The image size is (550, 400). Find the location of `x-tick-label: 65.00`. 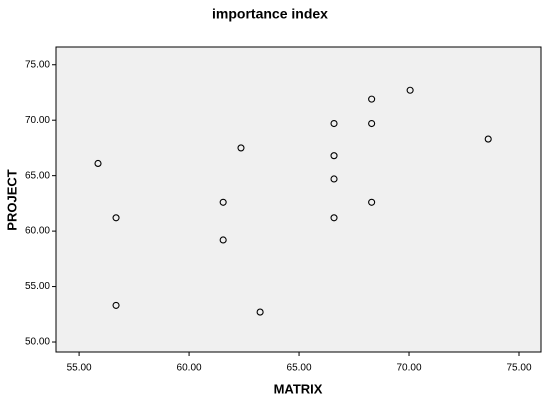

x-tick-label: 65.00 is located at coordinates (299, 368).